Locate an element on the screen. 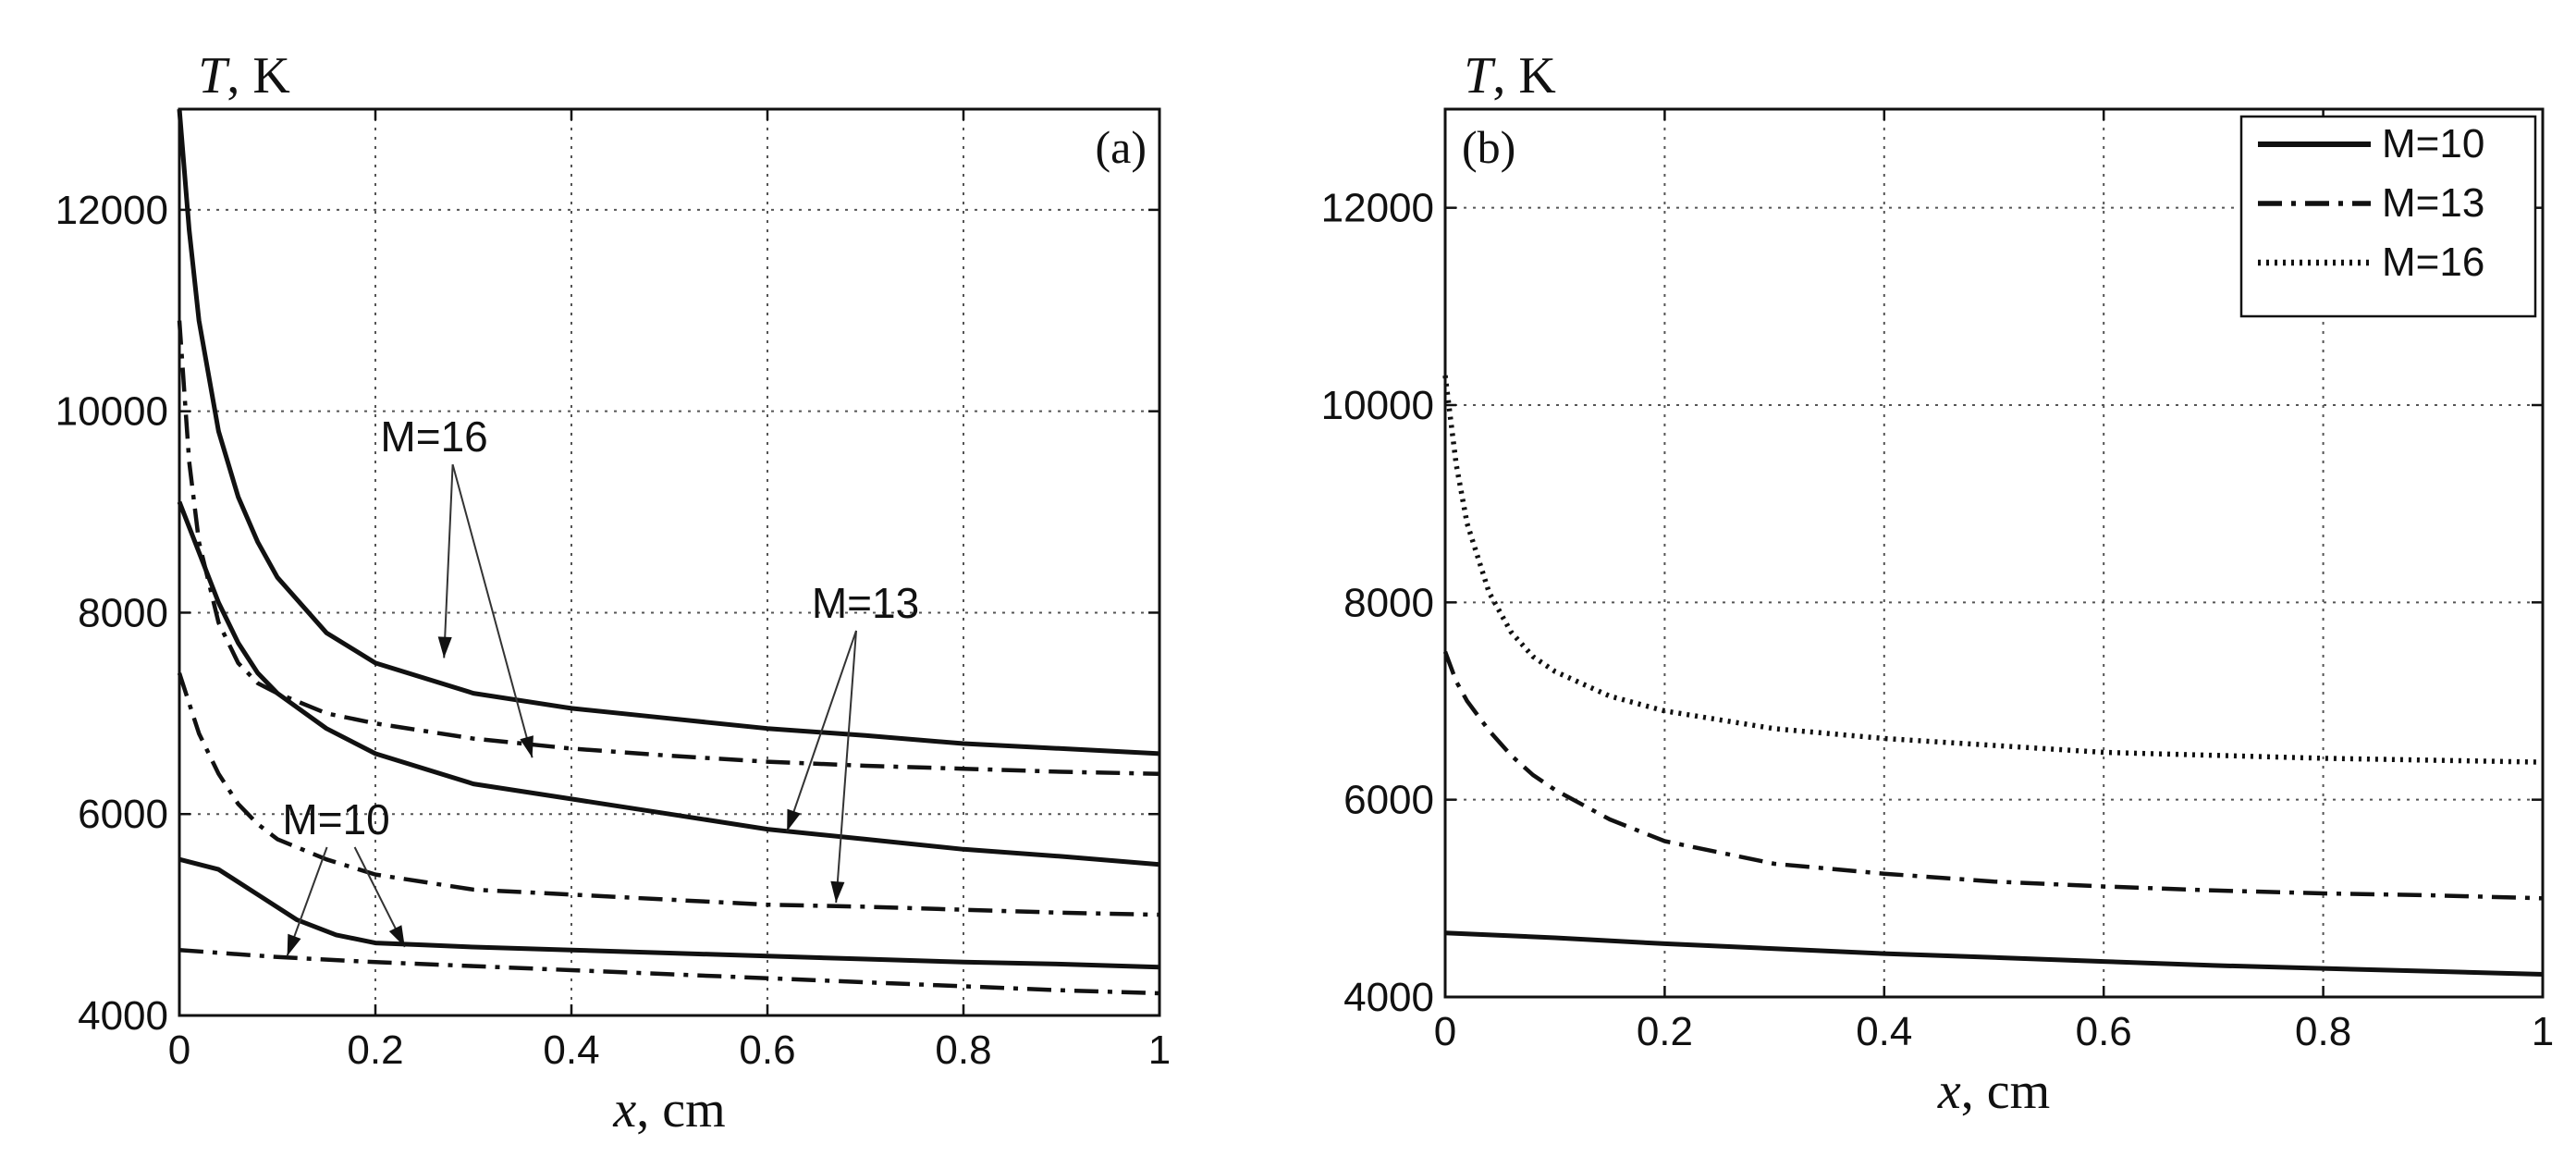 This screenshot has height=1169, width=2576. panel-label: (b) is located at coordinates (1488, 147).